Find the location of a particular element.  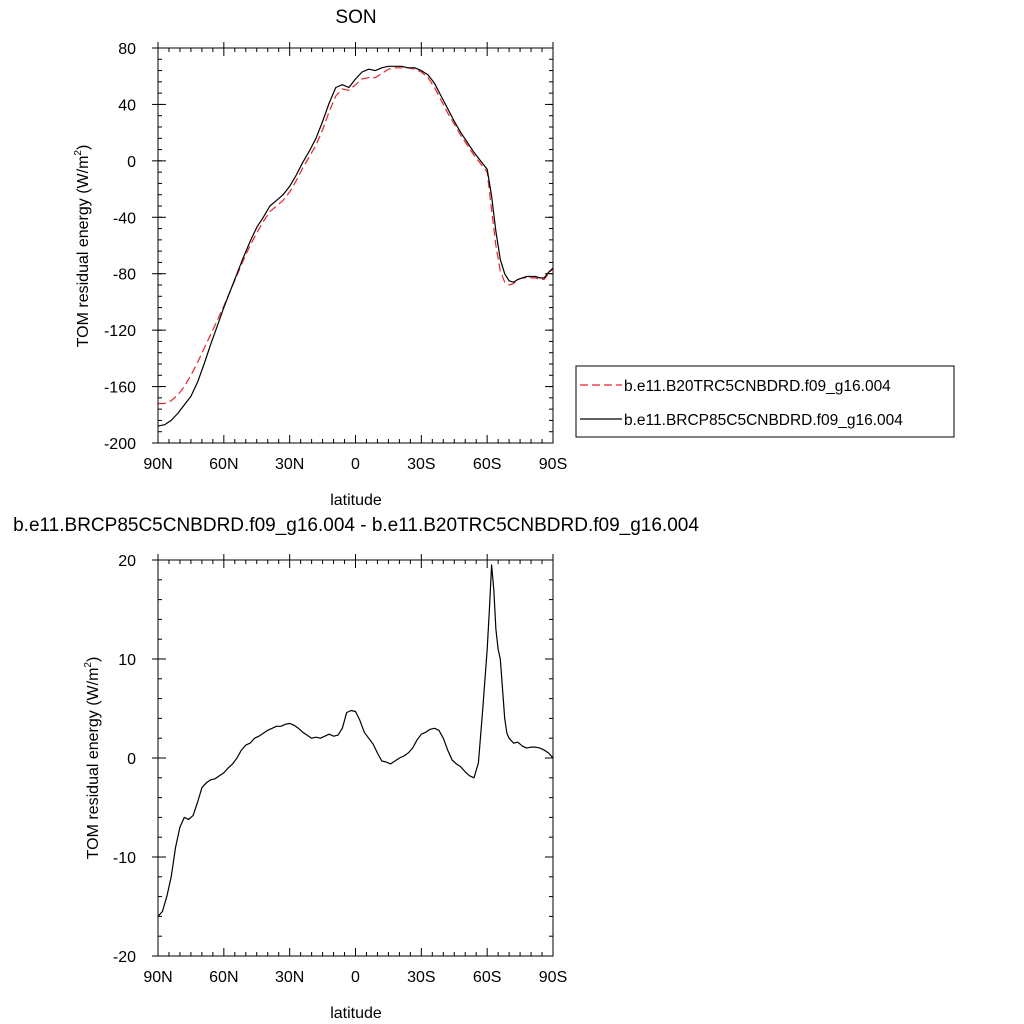

legend-label-series-1: b.e11.B20TRC5CNBDRD.f09_g16.004 is located at coordinates (757, 386).